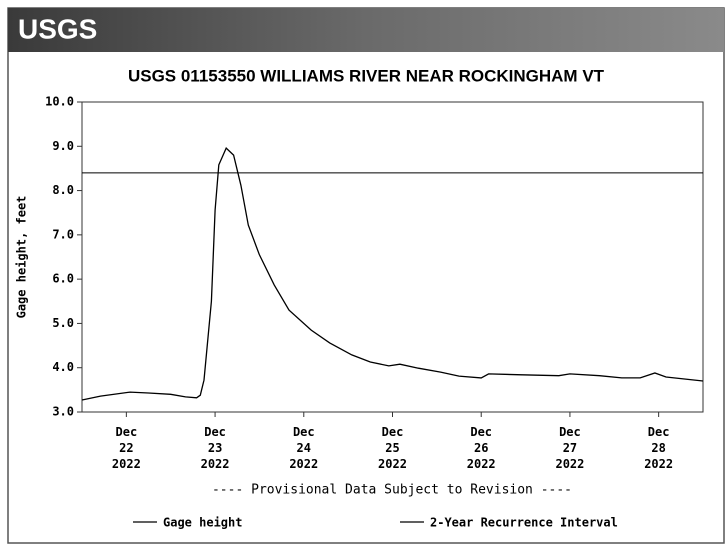 Image resolution: width=726 pixels, height=545 pixels. I want to click on y-tick-label: 3.0, so click(63, 412).